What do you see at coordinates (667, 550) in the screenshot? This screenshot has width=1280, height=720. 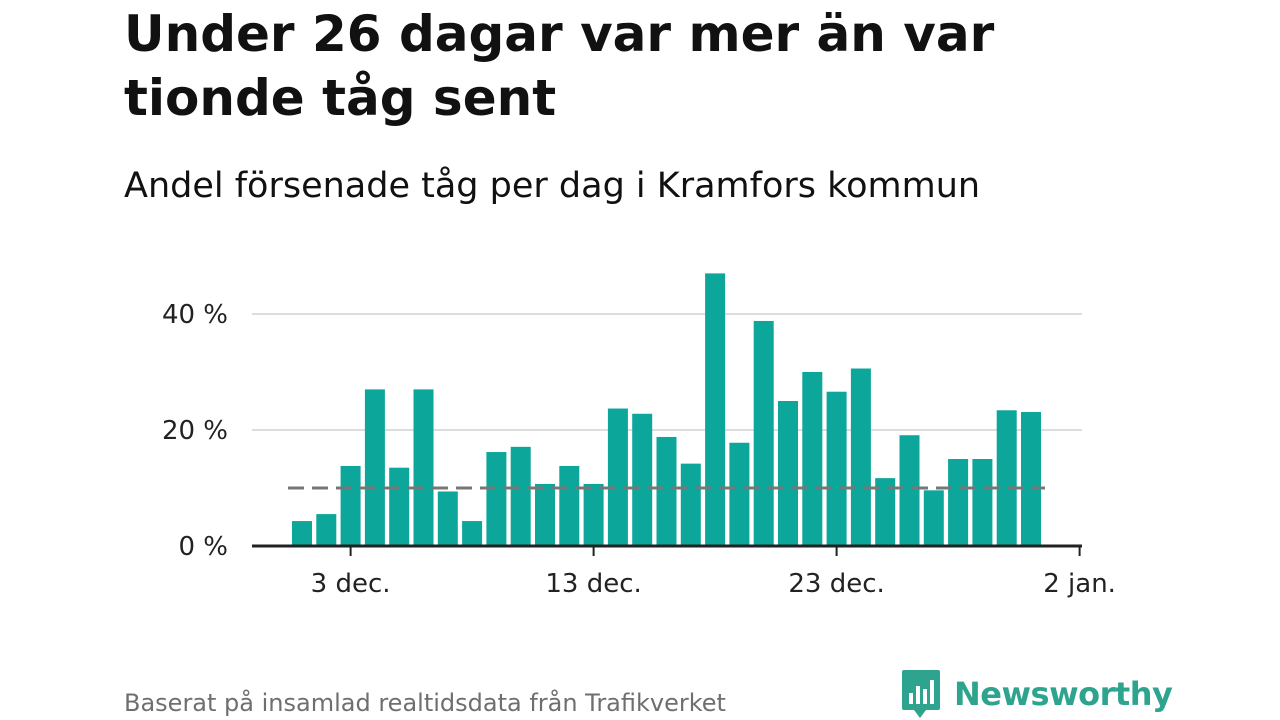 I see `x-axis` at bounding box center [667, 550].